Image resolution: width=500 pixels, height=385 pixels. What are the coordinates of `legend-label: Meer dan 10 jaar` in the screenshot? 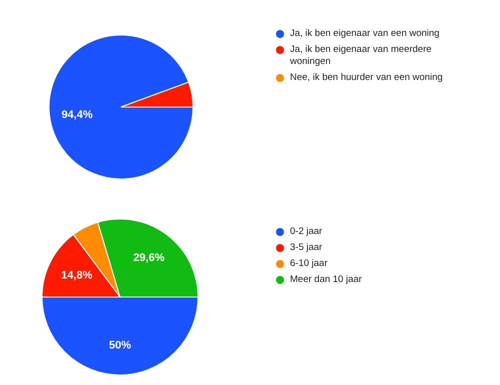 It's located at (326, 280).